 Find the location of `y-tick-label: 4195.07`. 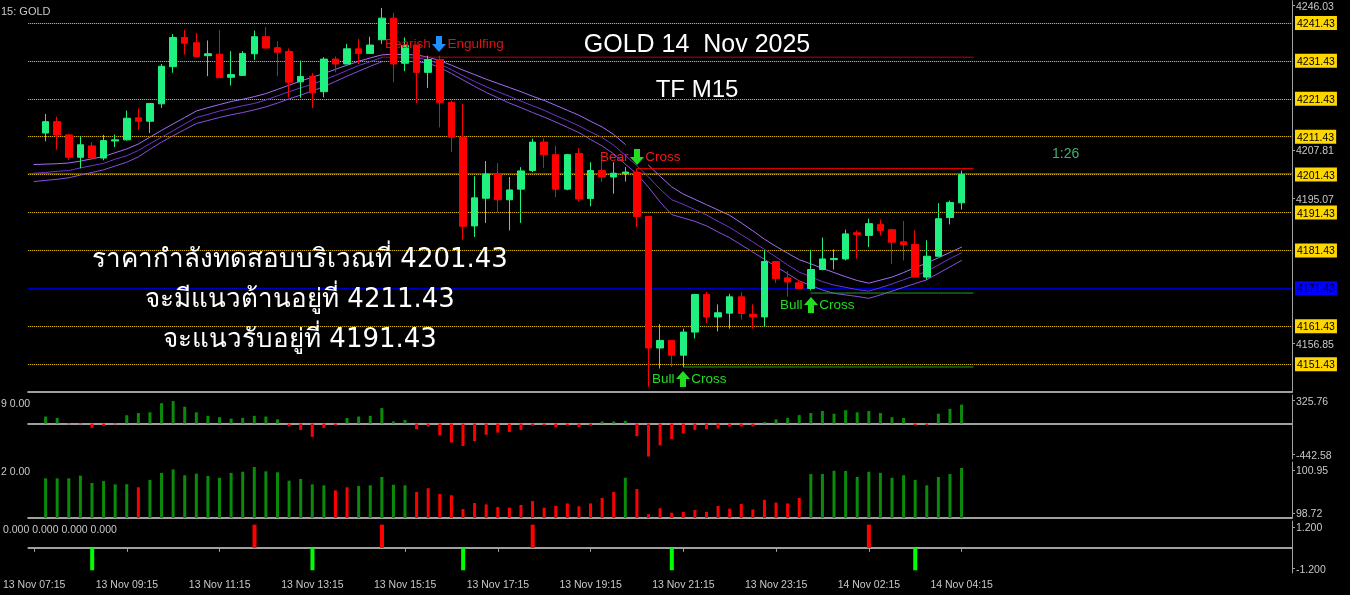

y-tick-label: 4195.07 is located at coordinates (1315, 198).